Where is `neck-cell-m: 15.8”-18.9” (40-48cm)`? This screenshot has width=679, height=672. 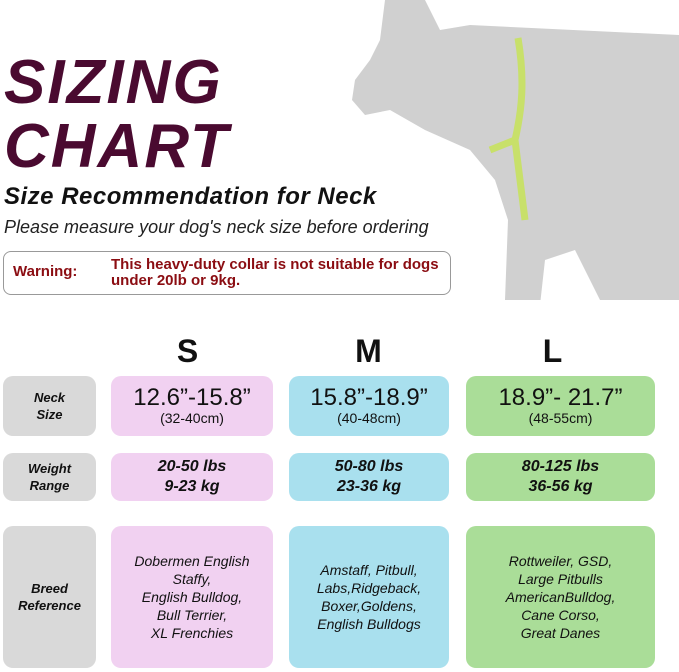 neck-cell-m: 15.8”-18.9” (40-48cm) is located at coordinates (369, 406).